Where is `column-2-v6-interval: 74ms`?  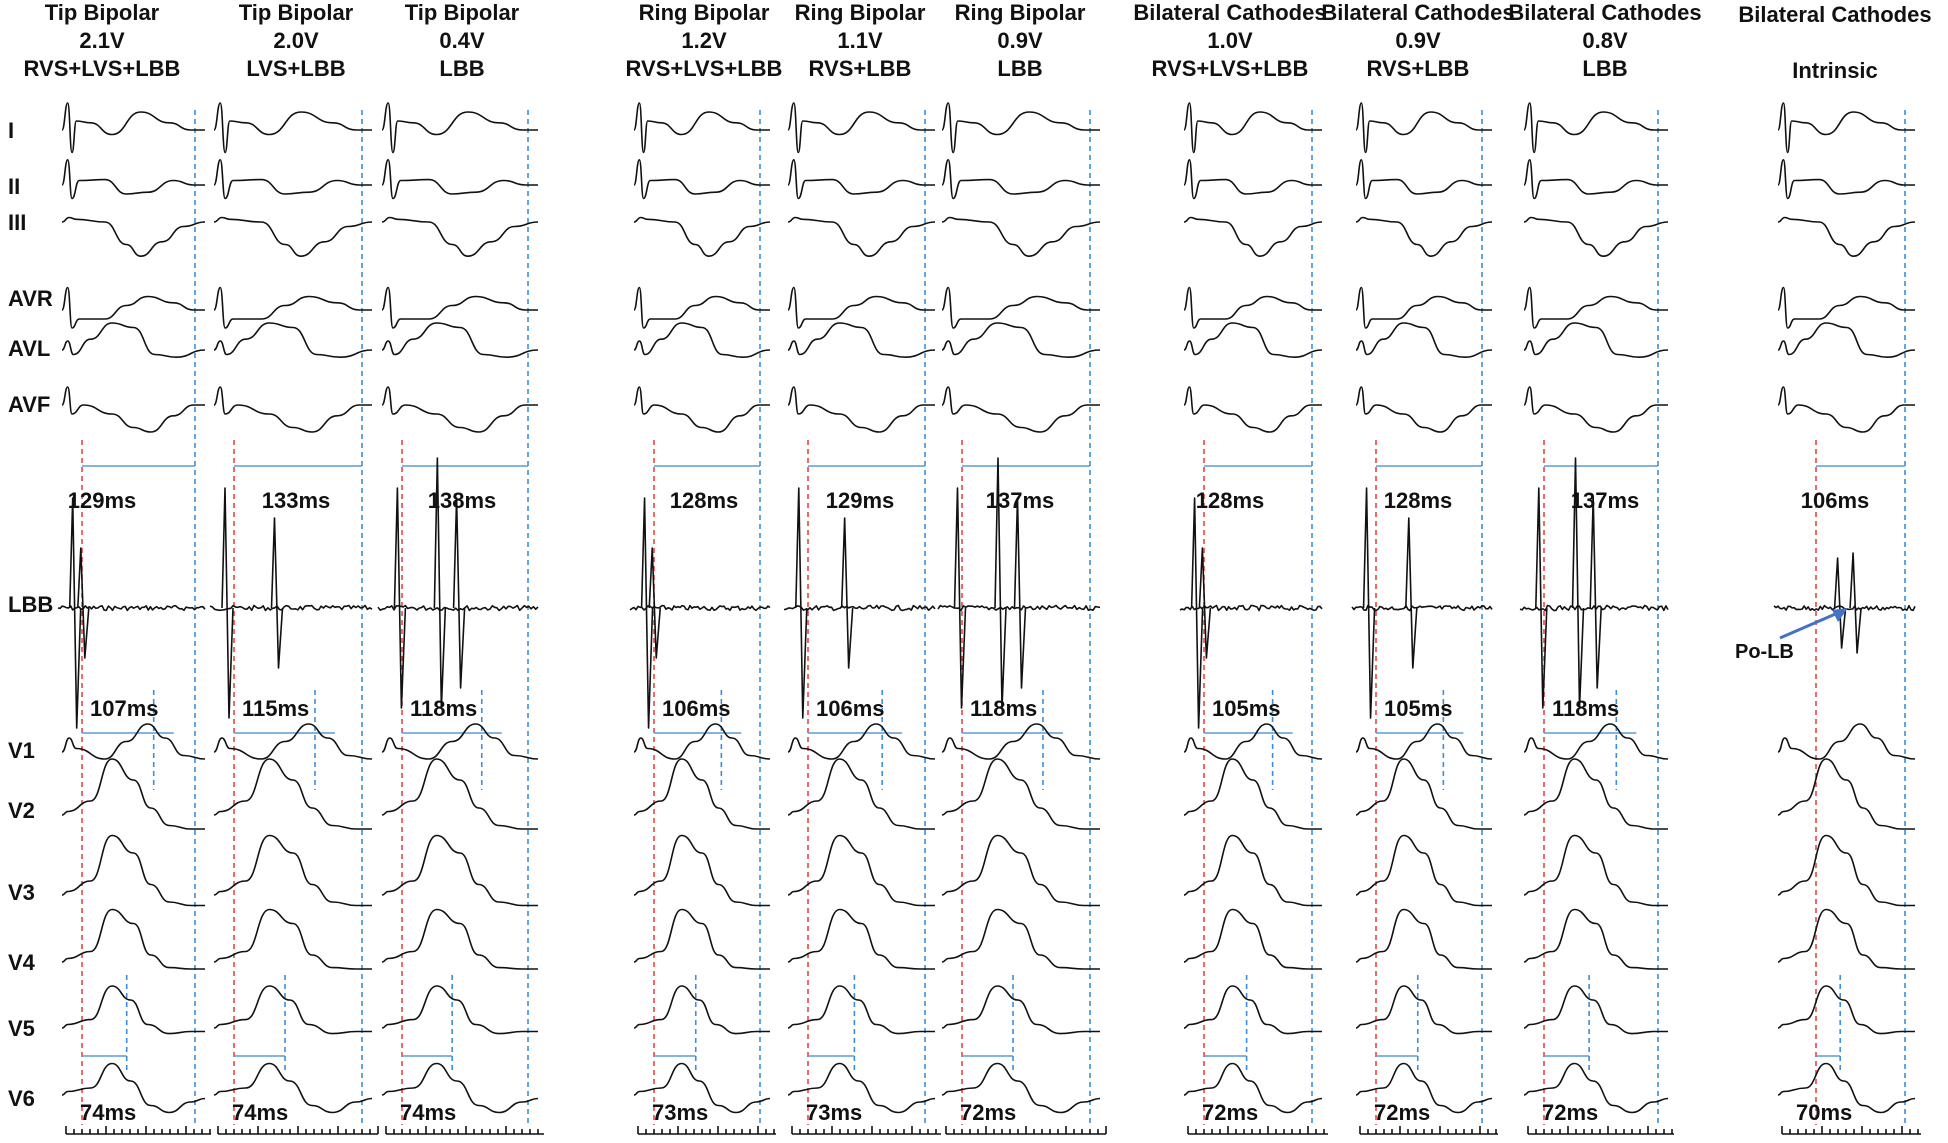
column-2-v6-interval: 74ms is located at coordinates (260, 1112).